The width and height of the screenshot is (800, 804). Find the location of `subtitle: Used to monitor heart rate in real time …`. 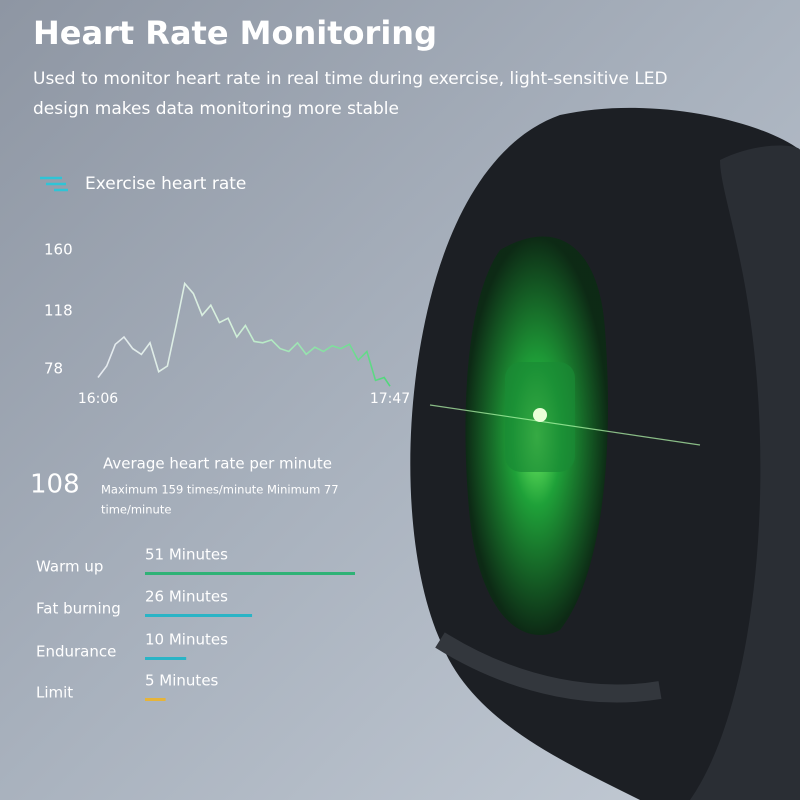

subtitle: Used to monitor heart rate in real time … is located at coordinates (350, 79).